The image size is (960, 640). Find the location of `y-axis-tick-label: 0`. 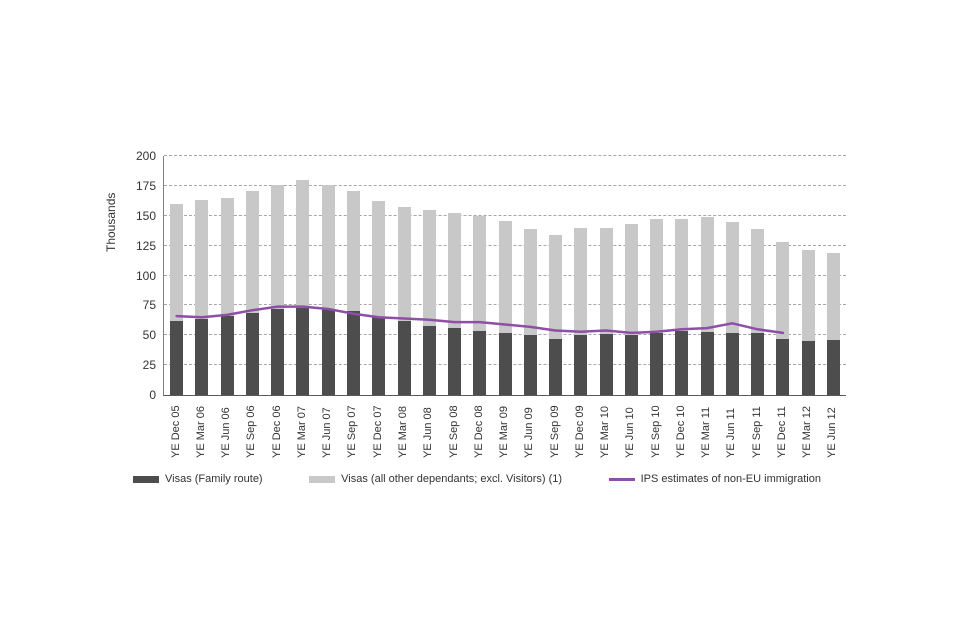

y-axis-tick-label: 0 is located at coordinates (152, 395).